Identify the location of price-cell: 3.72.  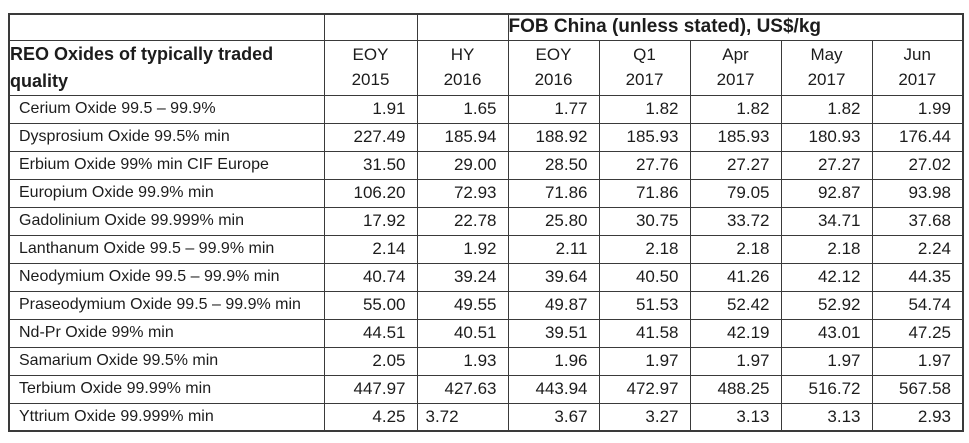
(462, 417).